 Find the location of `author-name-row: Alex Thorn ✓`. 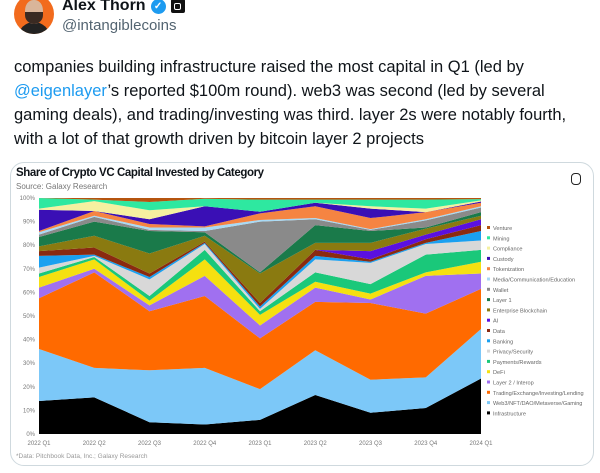

author-name-row: Alex Thorn ✓ is located at coordinates (123, 7).